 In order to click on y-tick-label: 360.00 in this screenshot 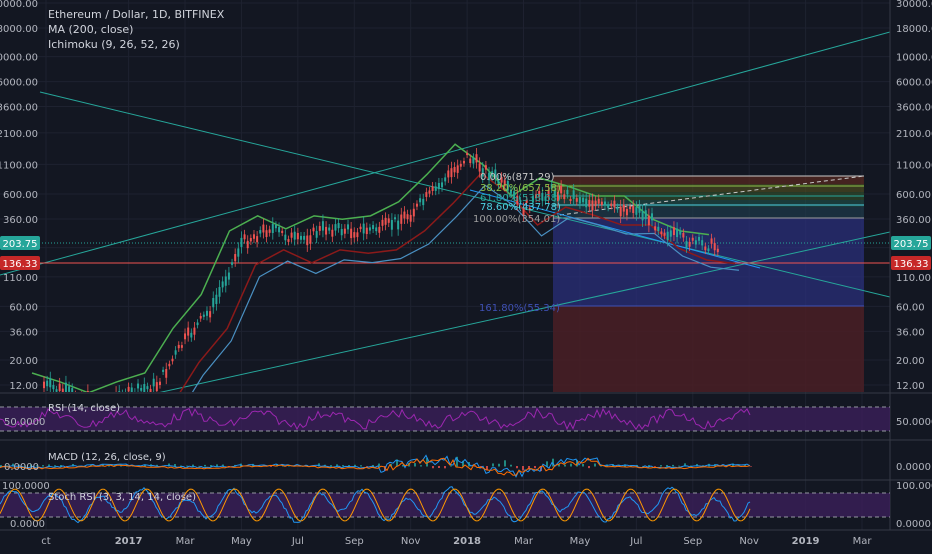, I will do `click(20, 220)`.